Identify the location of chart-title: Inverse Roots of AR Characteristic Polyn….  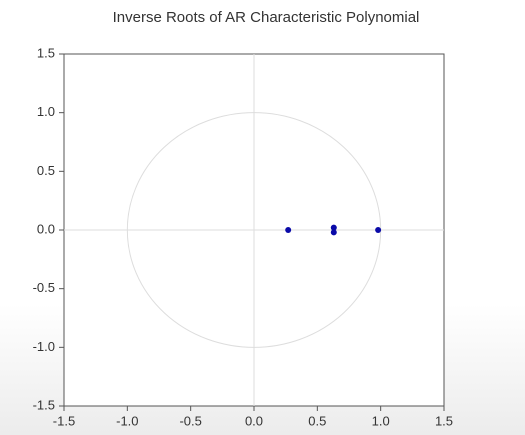
(266, 17).